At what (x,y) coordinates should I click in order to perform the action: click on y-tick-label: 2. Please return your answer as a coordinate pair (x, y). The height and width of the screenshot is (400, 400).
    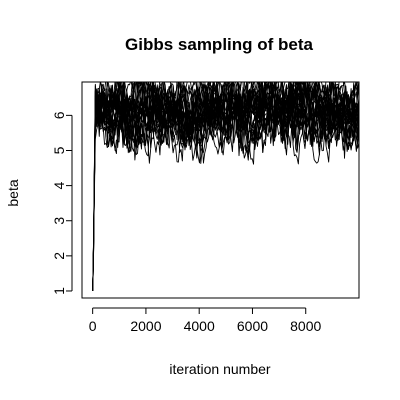
    Looking at the image, I should click on (59, 256).